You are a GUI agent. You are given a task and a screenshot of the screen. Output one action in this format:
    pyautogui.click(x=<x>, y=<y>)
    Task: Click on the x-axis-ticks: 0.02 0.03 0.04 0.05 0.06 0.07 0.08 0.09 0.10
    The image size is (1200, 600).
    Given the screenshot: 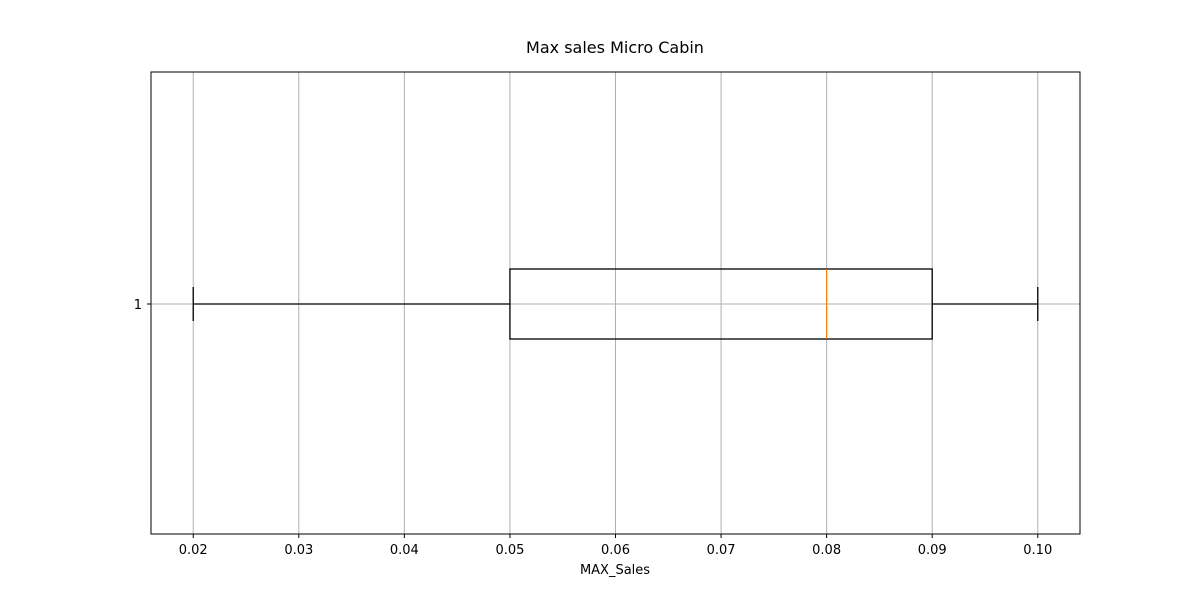 What is the action you would take?
    pyautogui.click(x=615, y=546)
    